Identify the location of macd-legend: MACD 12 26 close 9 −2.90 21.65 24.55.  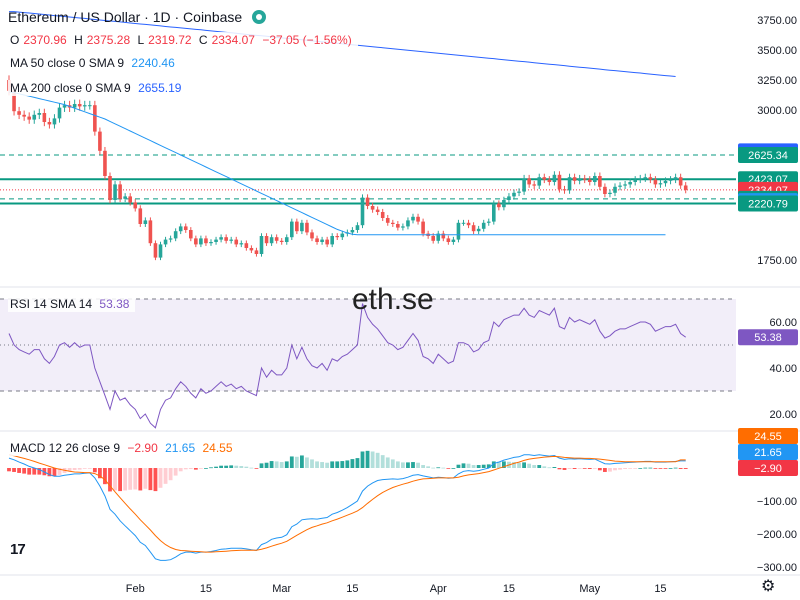
(123, 448).